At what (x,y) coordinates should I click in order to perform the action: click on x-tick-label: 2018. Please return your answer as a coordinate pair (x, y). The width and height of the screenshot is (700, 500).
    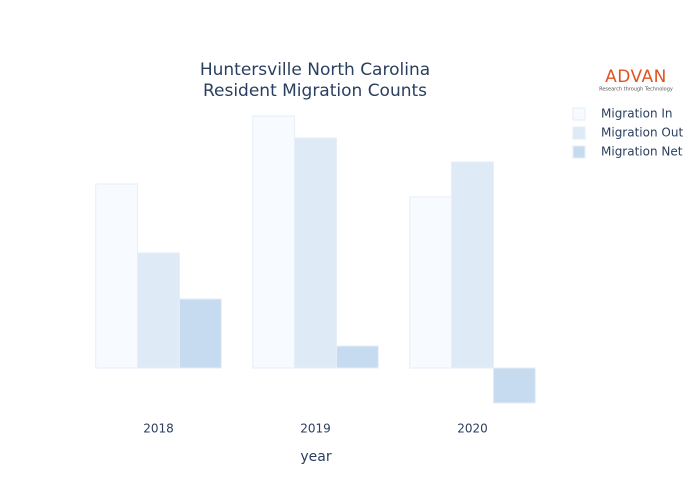
    Looking at the image, I should click on (158, 429).